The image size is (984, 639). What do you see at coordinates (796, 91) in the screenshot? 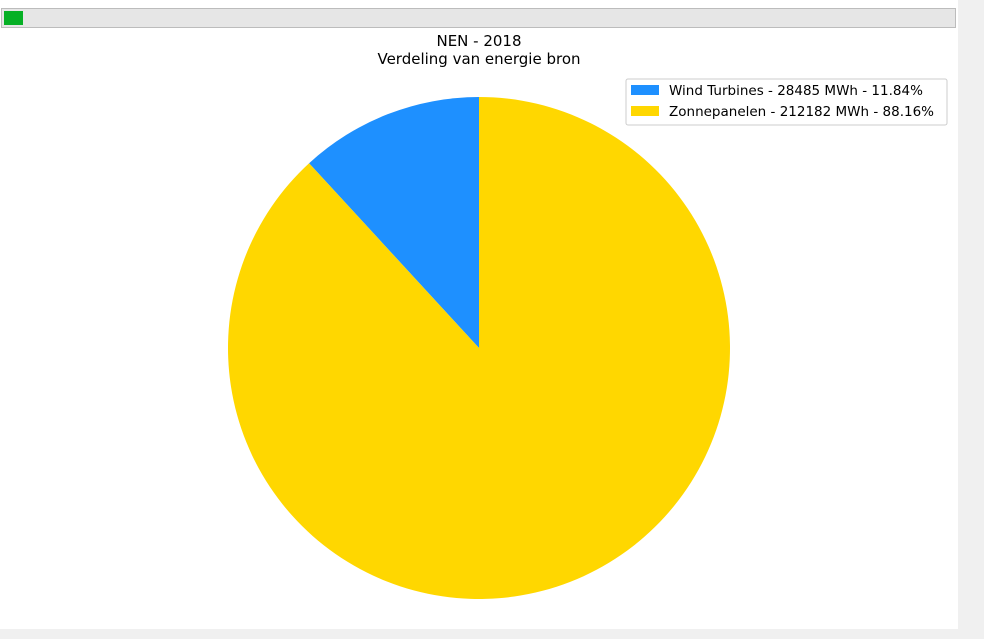
I see `legend-label-wind: Wind Turbines - 28485 MWh - 11.84%` at bounding box center [796, 91].